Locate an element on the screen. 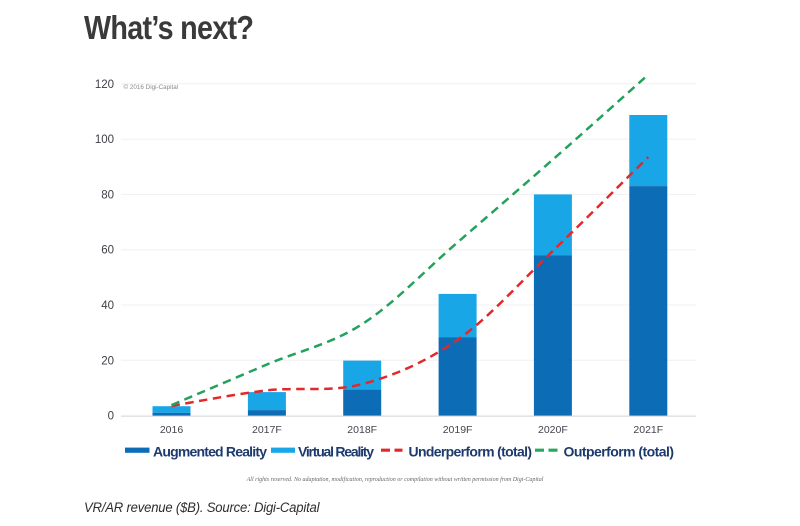 The height and width of the screenshot is (526, 800). svg-text: 2021F is located at coordinates (648, 430).